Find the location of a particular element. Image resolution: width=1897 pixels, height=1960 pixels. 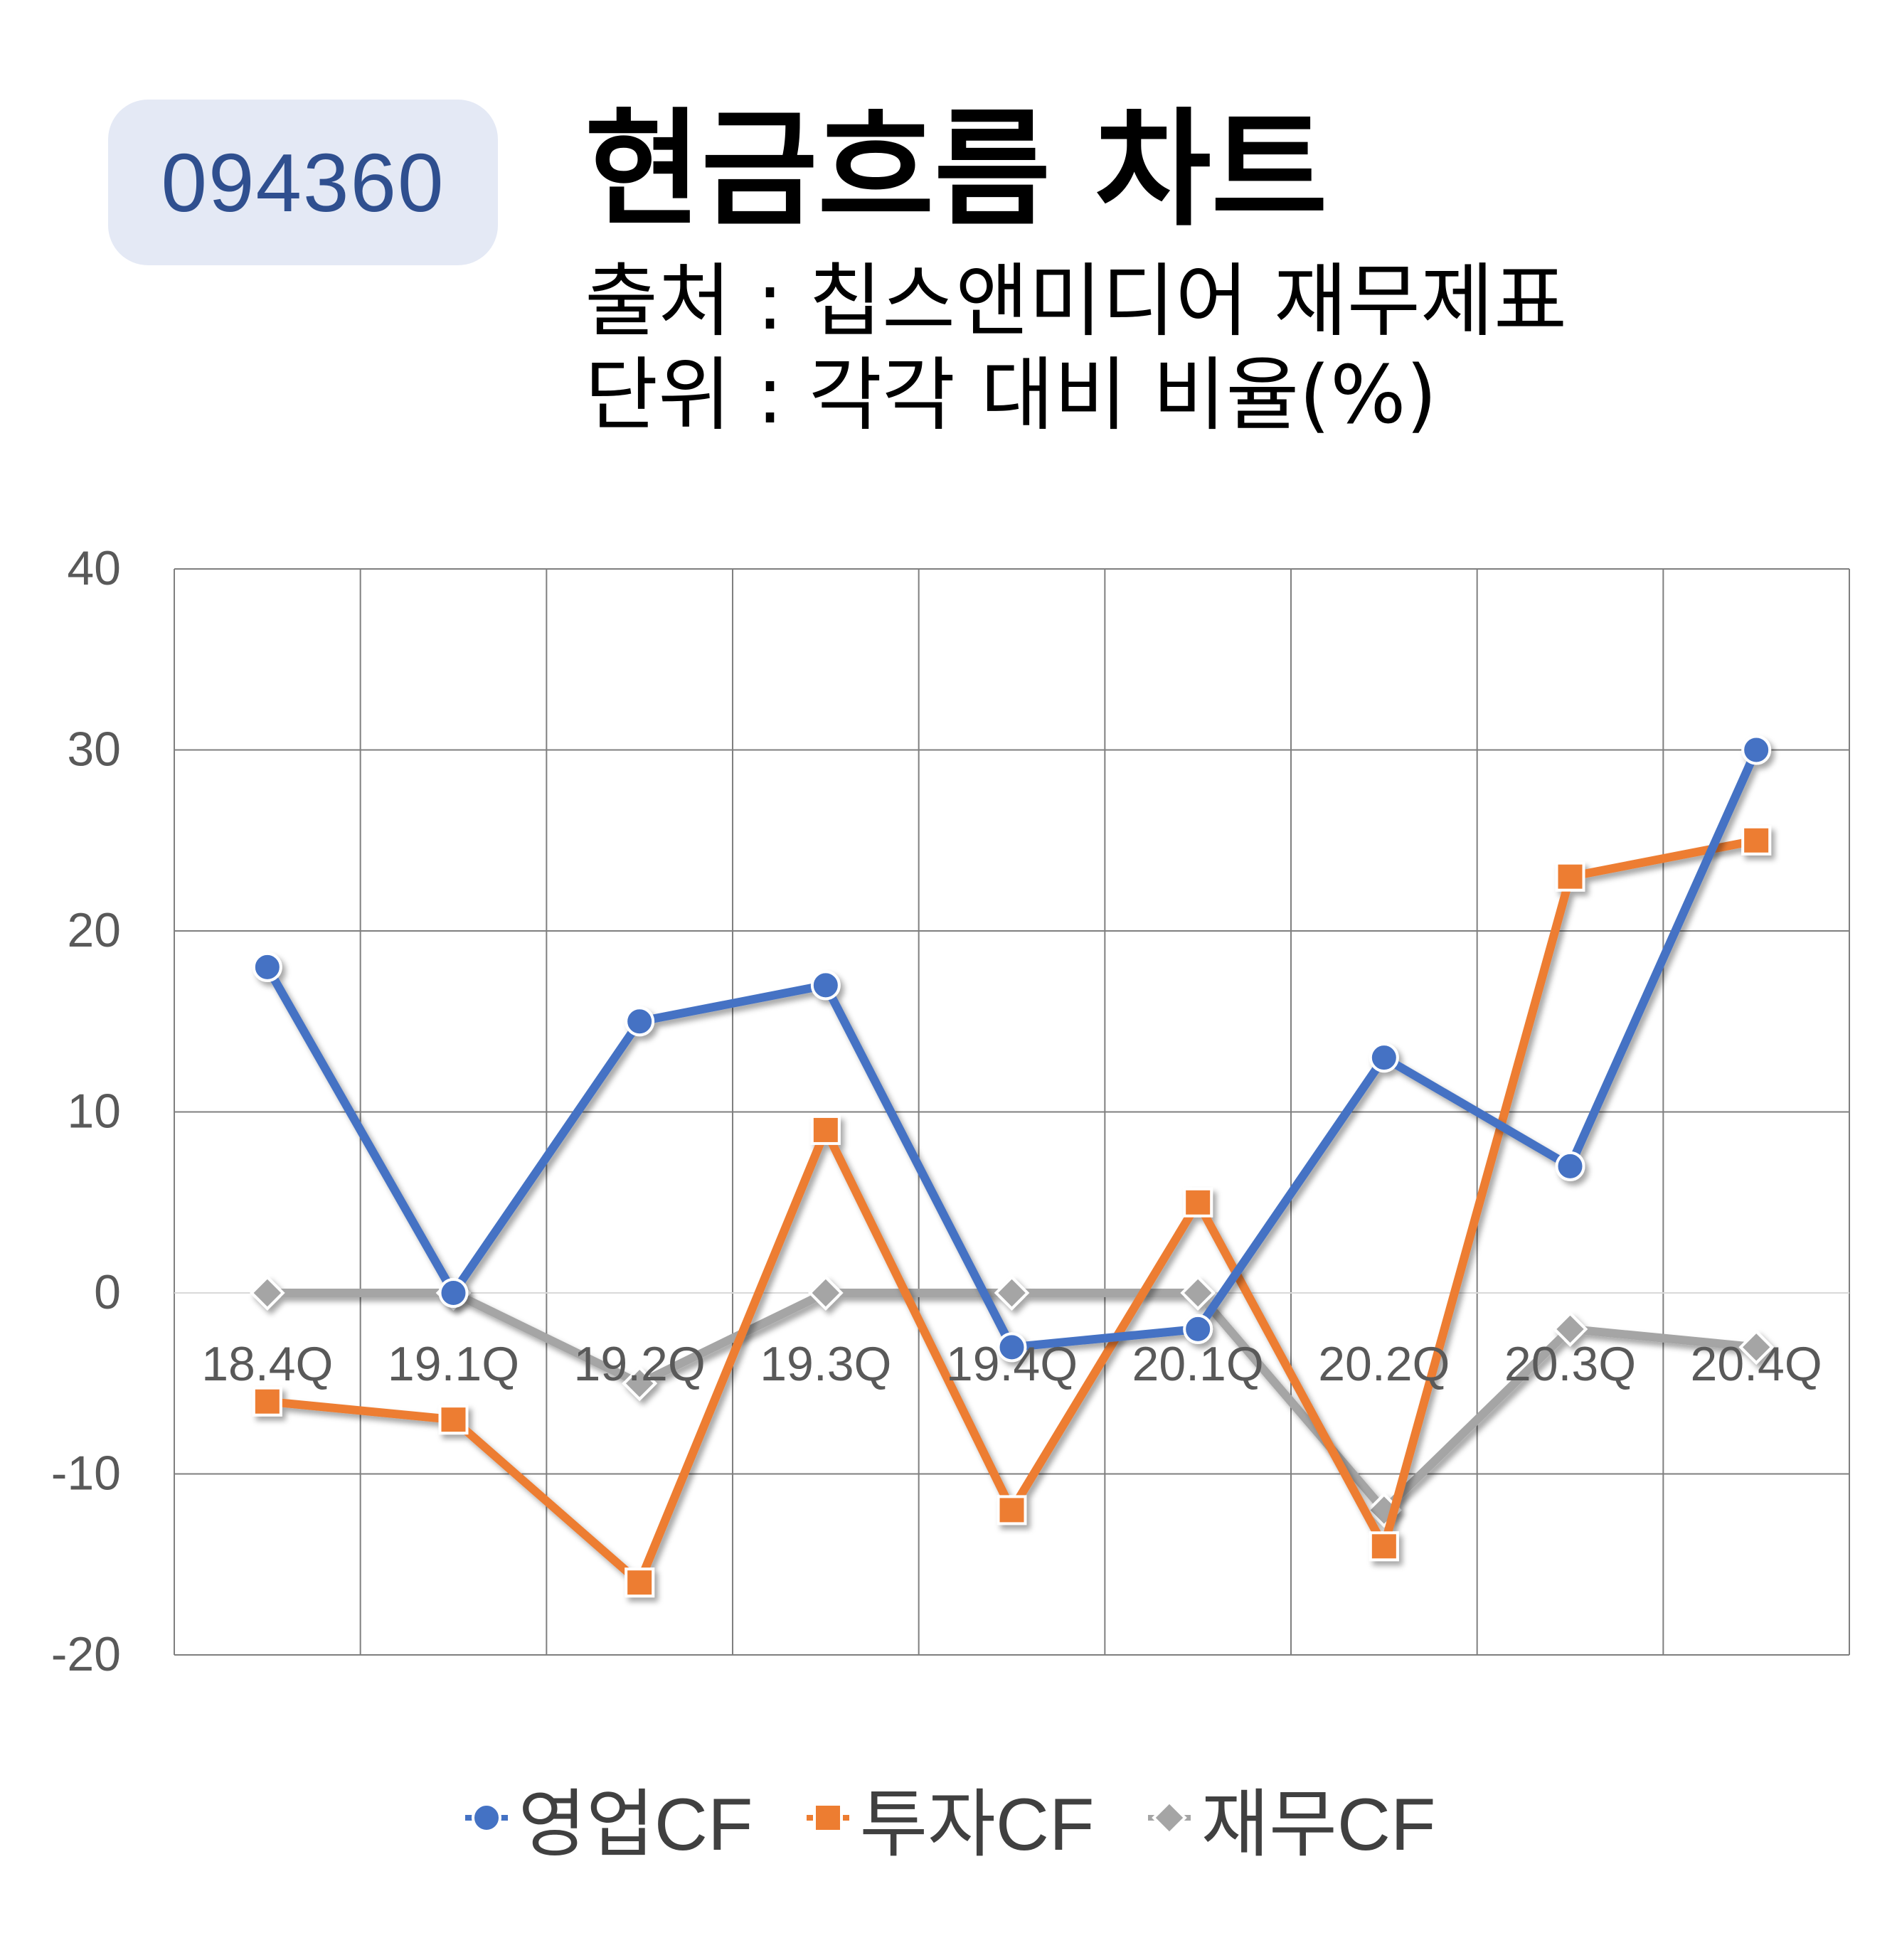

legend-item: 재무CF is located at coordinates (1290, 1817).